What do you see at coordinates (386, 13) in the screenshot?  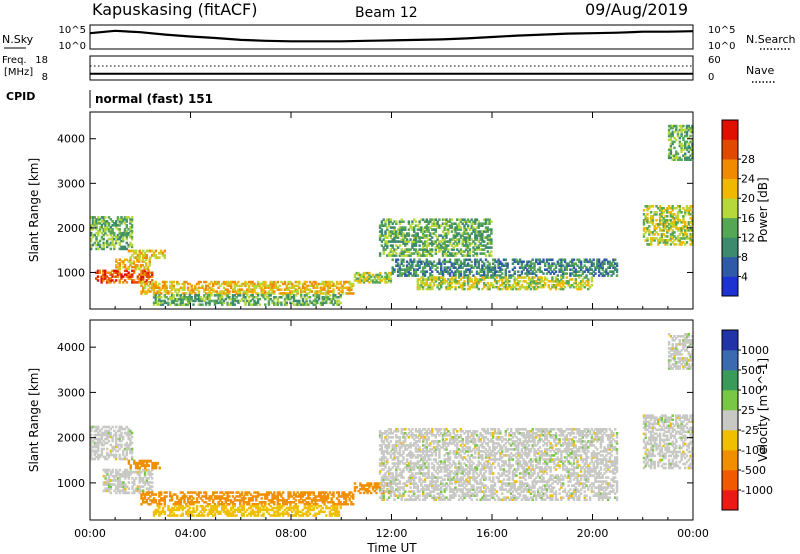 I see `beam-title: Beam 12` at bounding box center [386, 13].